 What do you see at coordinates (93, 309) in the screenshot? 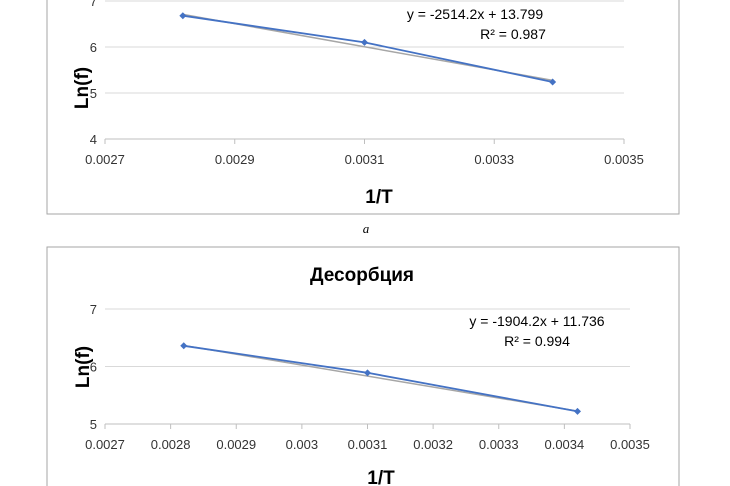
I see `chart-b-y-tick-label: 7` at bounding box center [93, 309].